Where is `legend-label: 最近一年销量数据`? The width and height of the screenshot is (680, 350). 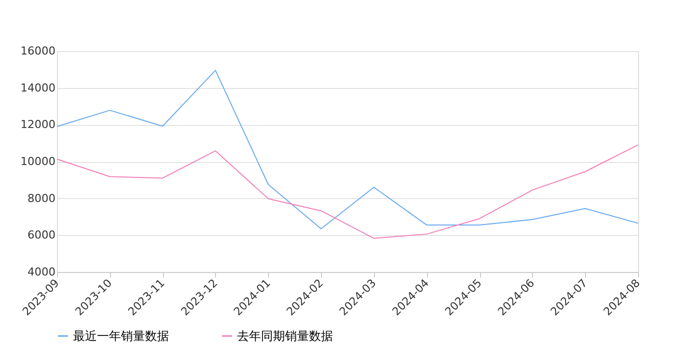
legend-label: 最近一年销量数据 is located at coordinates (121, 336).